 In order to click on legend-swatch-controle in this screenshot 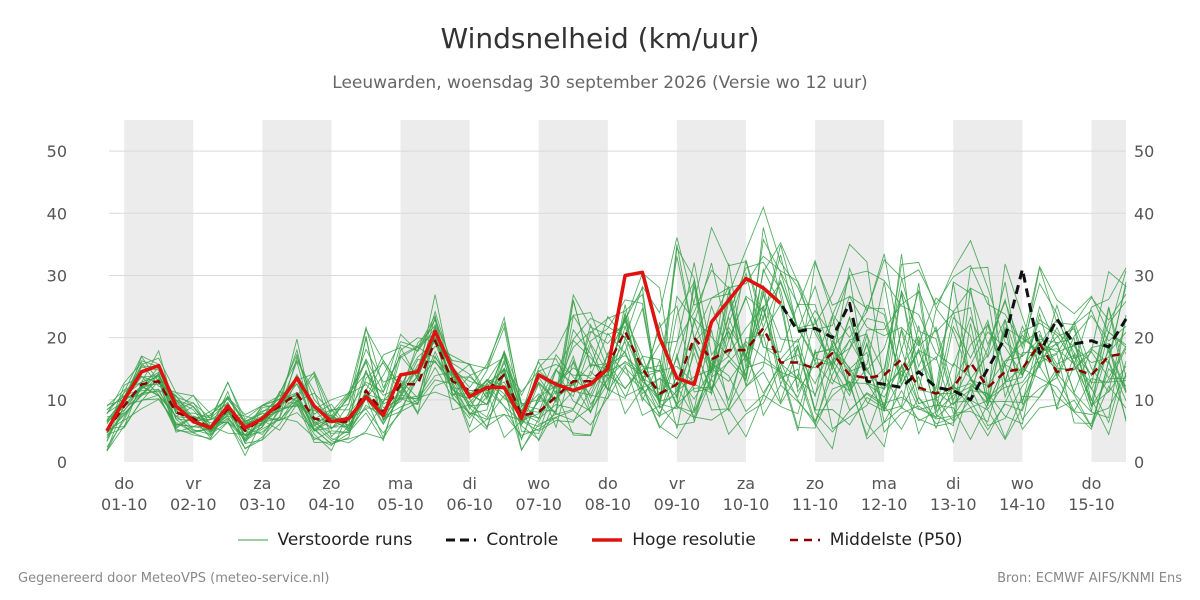, I will do `click(461, 540)`.